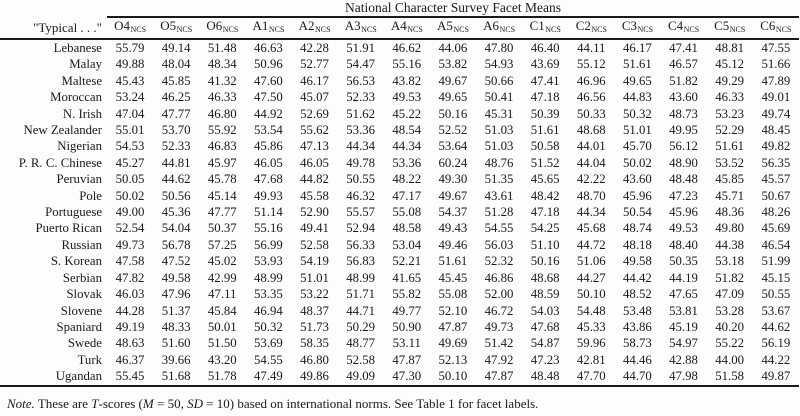 This screenshot has height=416, width=800. Describe the element at coordinates (591, 277) in the screenshot. I see `table-cell: 44.27` at that location.